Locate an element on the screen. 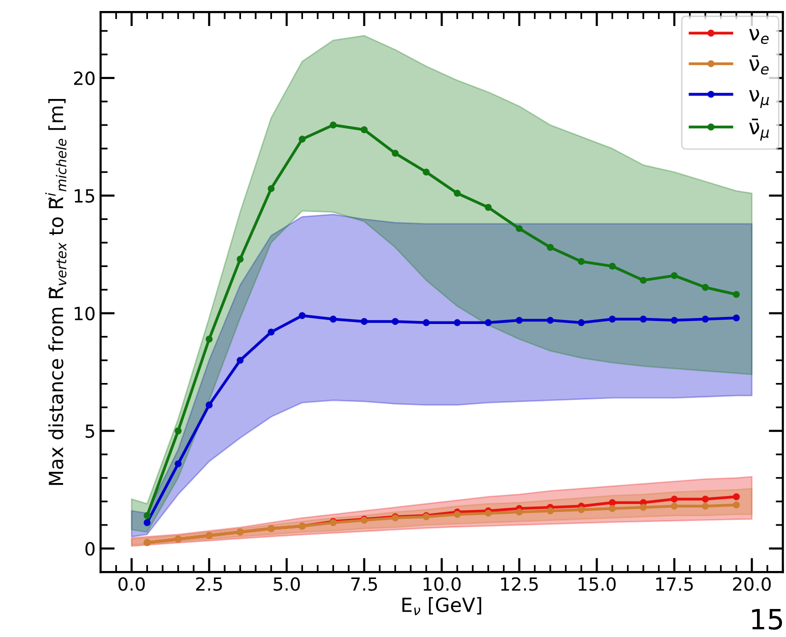 The height and width of the screenshot is (637, 786). x-tick-label: 17.5 is located at coordinates (674, 584).